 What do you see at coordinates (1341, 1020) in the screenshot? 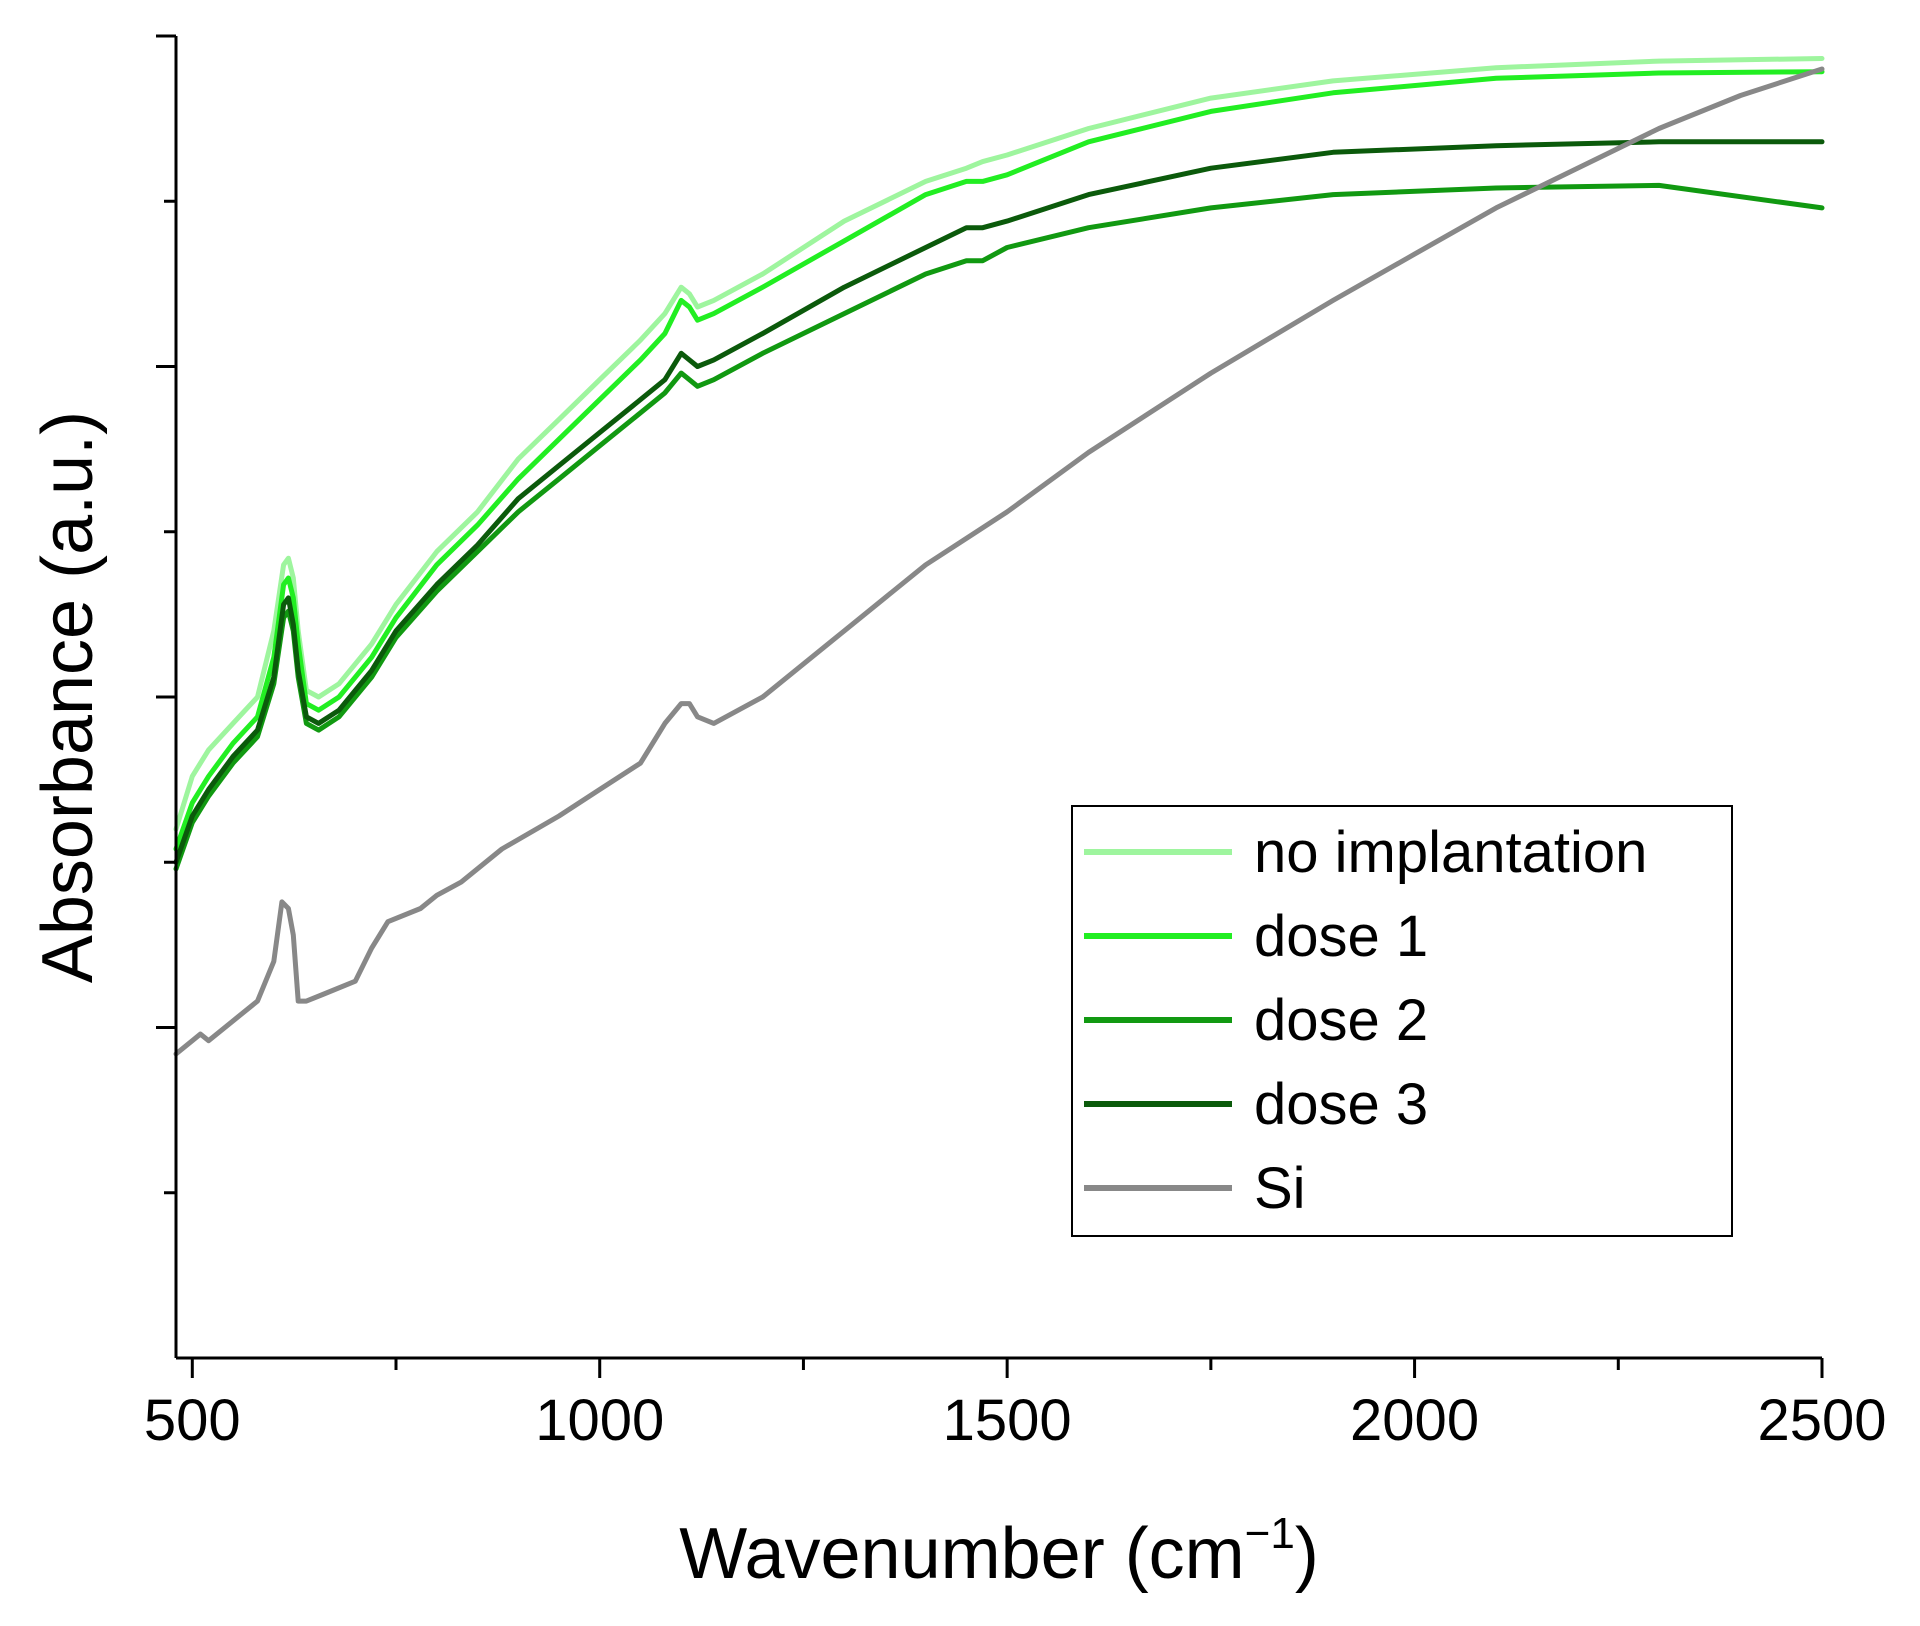
I see `legend-label: dose 2` at bounding box center [1341, 1020].